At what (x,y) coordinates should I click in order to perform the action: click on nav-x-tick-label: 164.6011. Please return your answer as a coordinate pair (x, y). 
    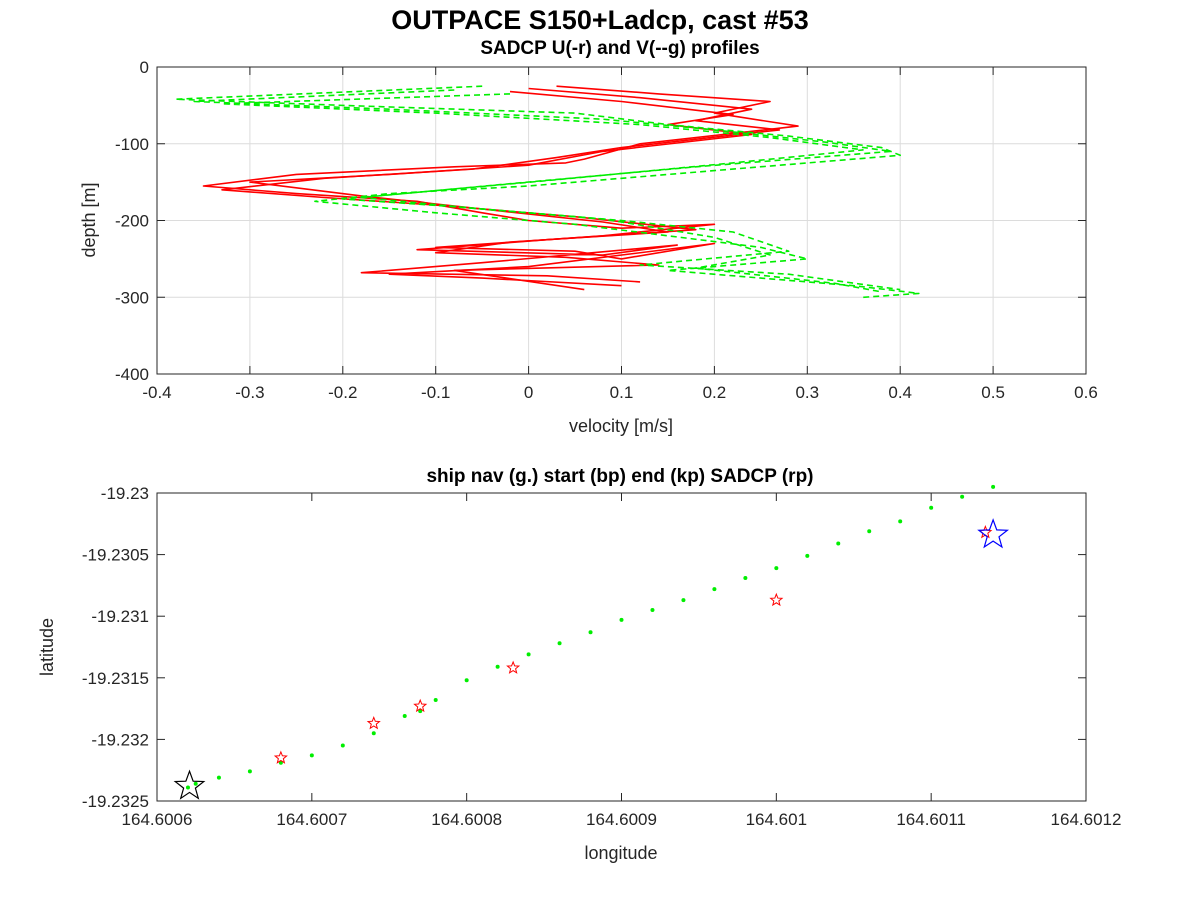
    Looking at the image, I should click on (931, 819).